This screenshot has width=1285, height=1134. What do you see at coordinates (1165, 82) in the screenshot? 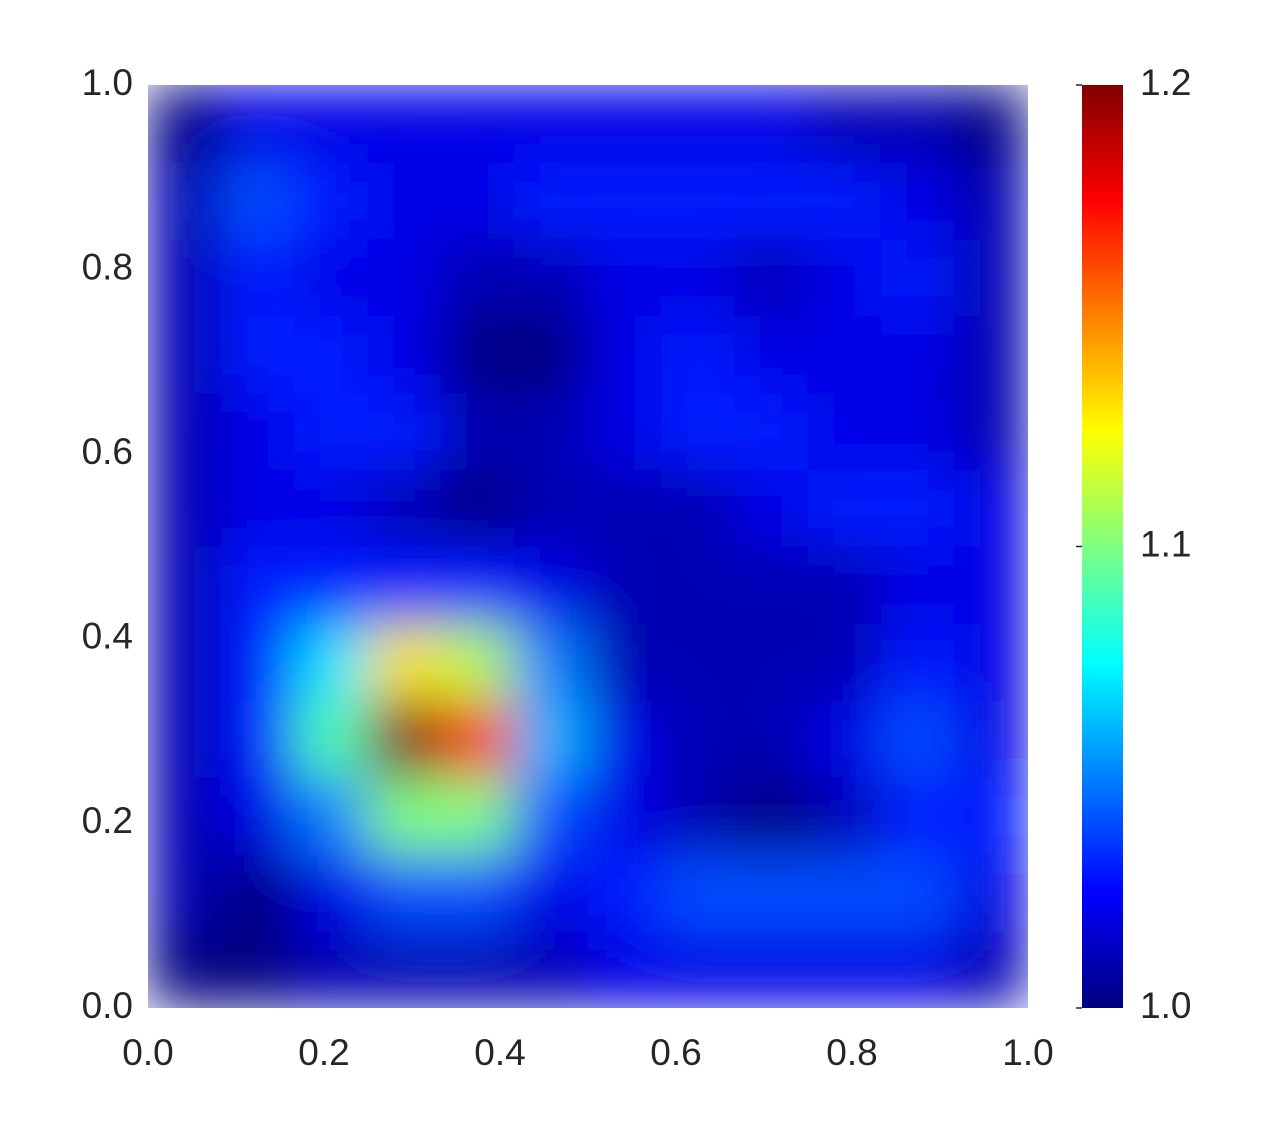
I see `colorbar-tick-label: 1.2` at bounding box center [1165, 82].